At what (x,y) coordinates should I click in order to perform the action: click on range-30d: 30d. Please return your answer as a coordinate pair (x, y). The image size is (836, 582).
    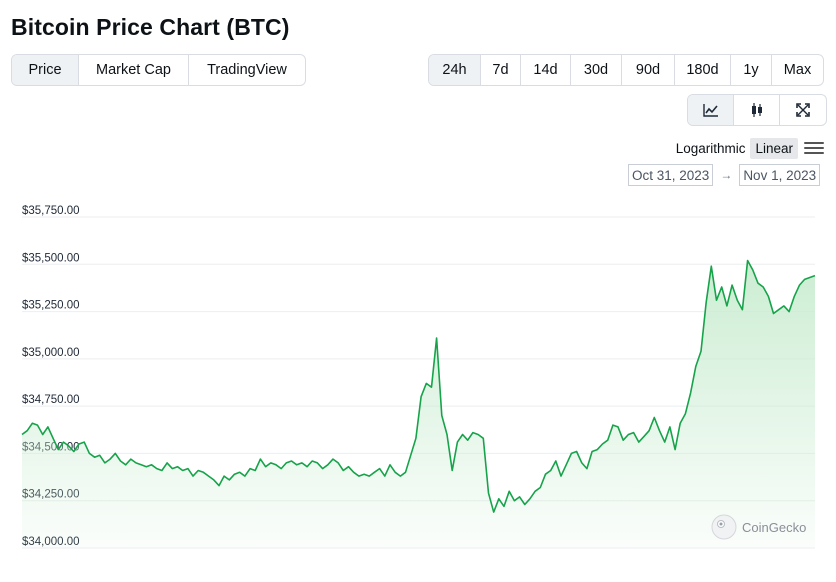
    Looking at the image, I should click on (596, 70).